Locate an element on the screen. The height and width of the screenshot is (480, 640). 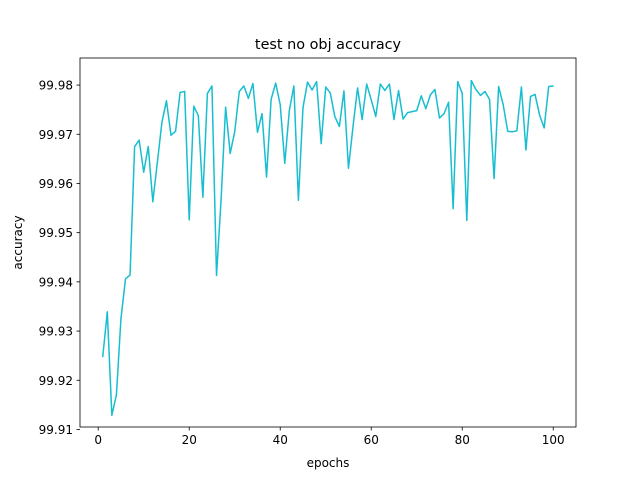
y-tick-label: 99.93 is located at coordinates (56, 332).